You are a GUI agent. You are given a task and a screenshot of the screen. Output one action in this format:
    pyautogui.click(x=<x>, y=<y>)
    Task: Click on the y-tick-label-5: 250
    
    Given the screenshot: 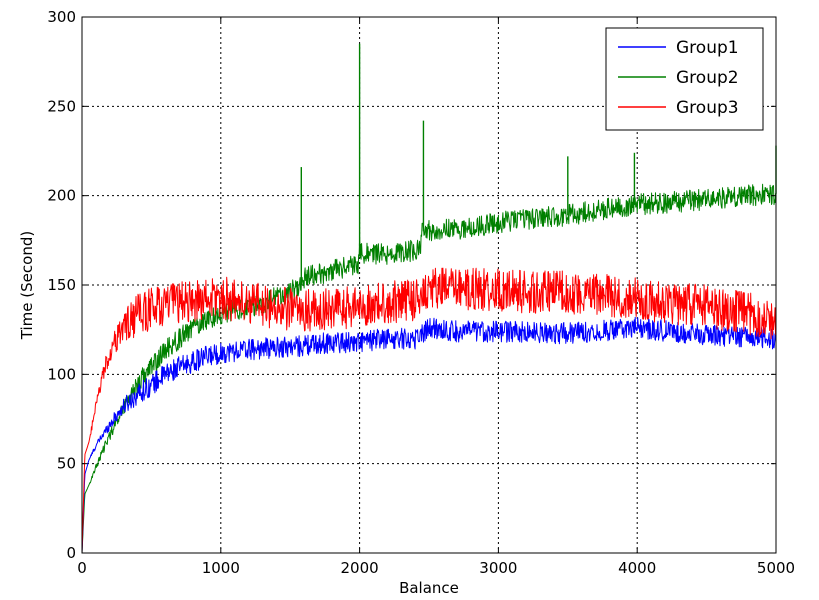 What is the action you would take?
    pyautogui.click(x=61, y=106)
    